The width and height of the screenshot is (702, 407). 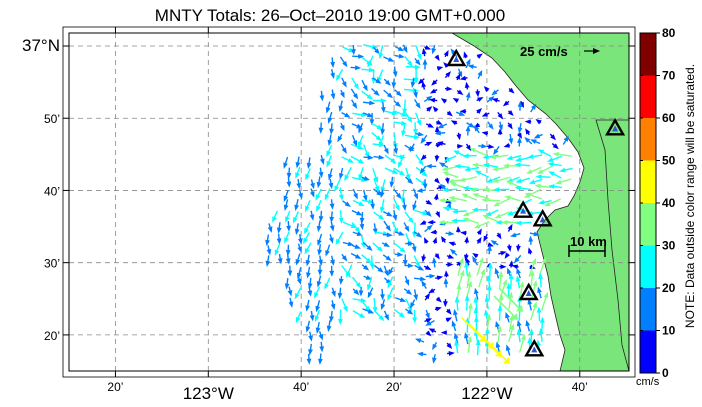 I want to click on lon-label: 40’, so click(x=580, y=387).